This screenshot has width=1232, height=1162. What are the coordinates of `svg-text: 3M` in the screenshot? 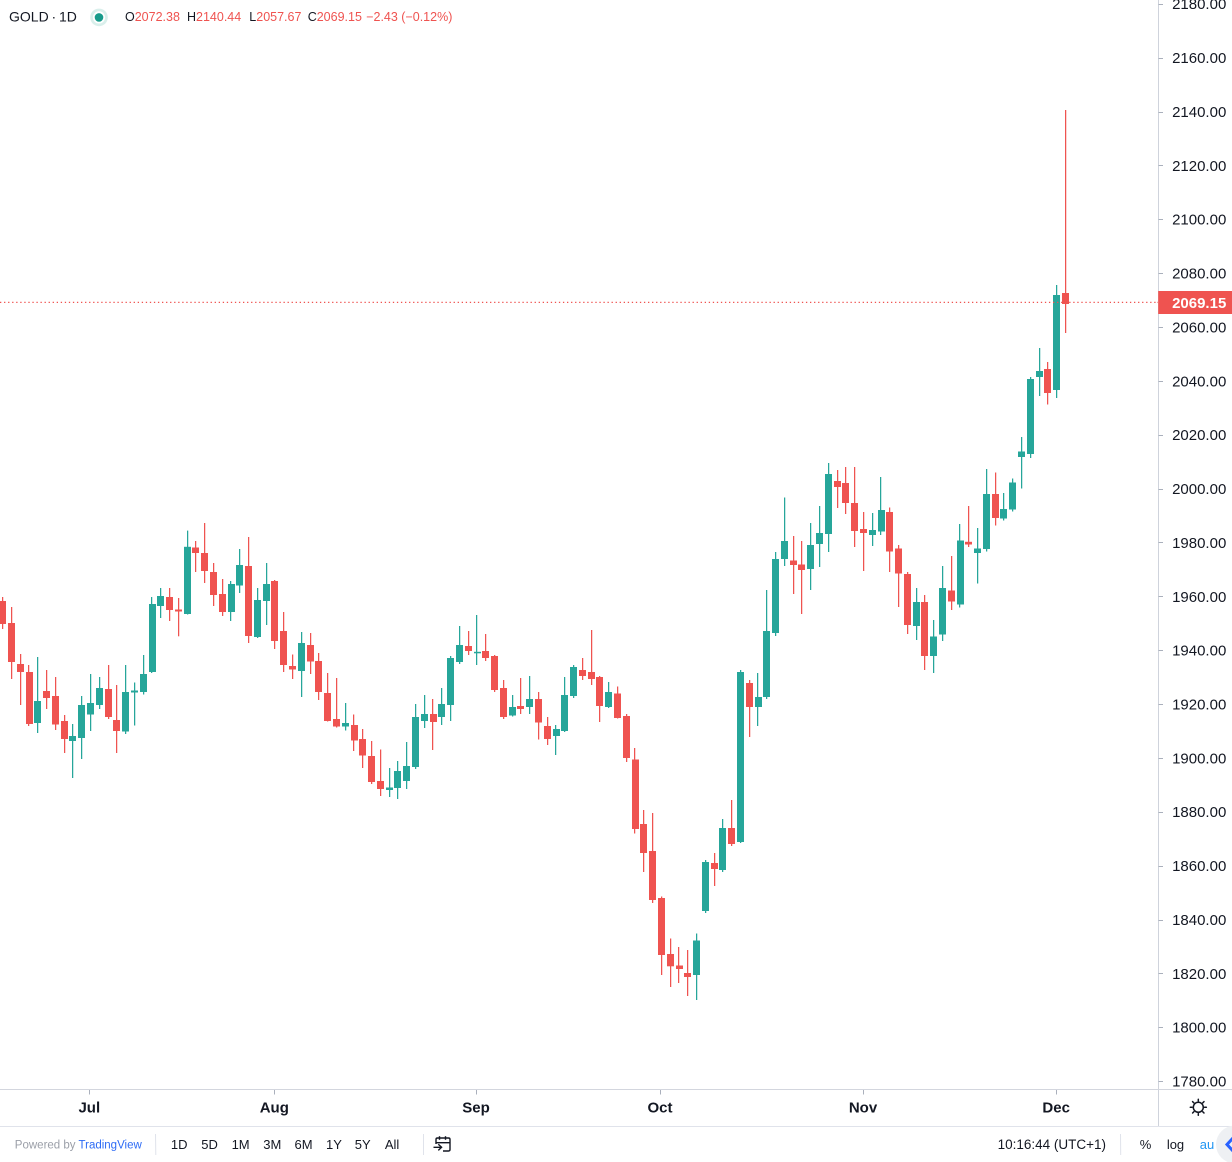 It's located at (272, 1144).